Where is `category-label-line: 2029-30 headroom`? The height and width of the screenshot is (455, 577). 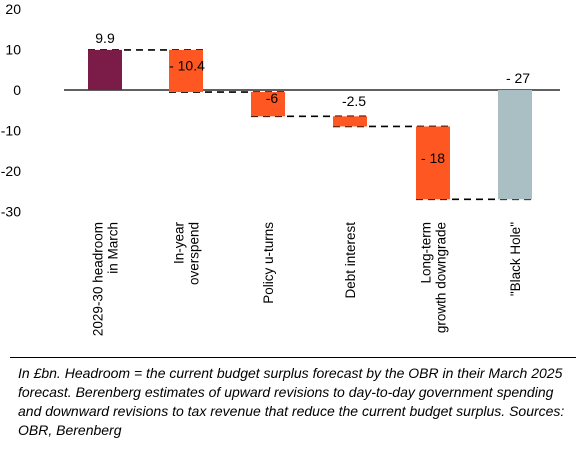 category-label-line: 2029-30 headroom is located at coordinates (98, 279).